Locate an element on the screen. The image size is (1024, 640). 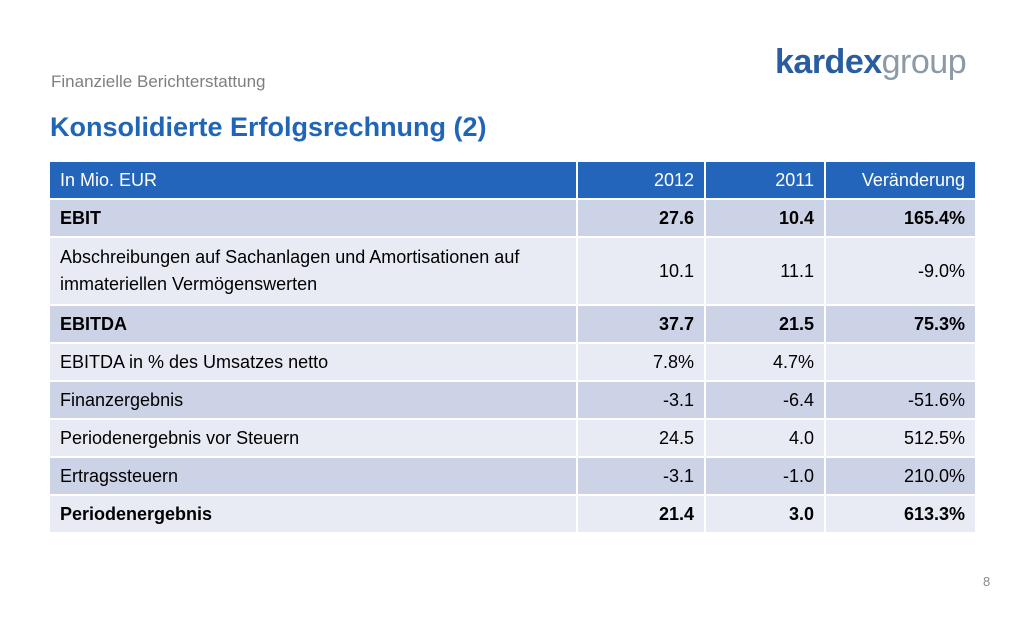
page-number: 8 is located at coordinates (987, 581).